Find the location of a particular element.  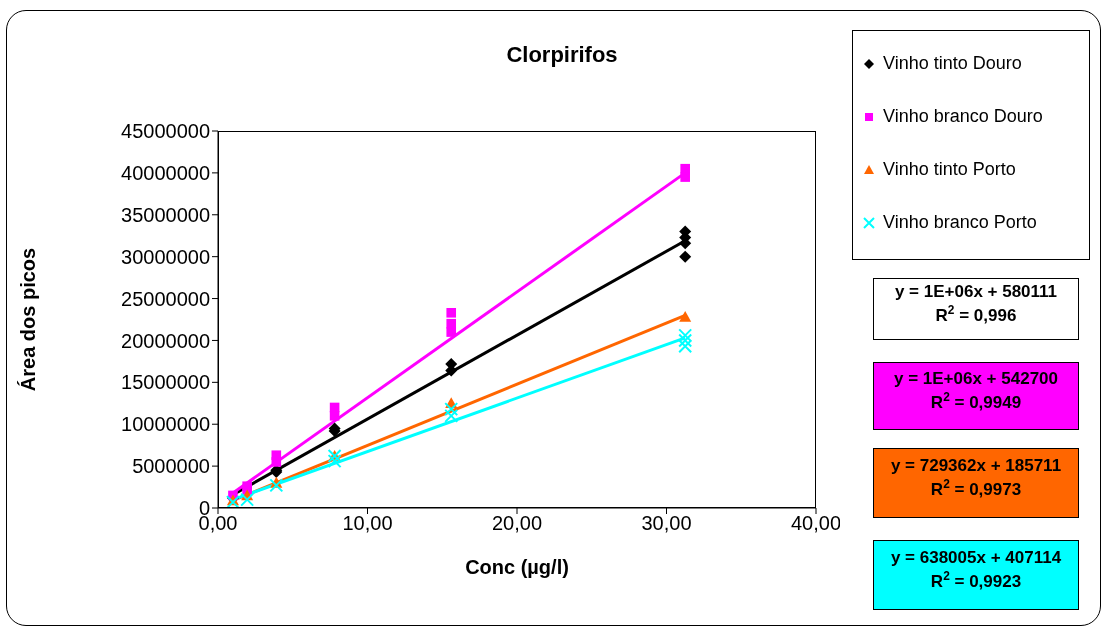

legend-label: Vinho tinto Porto is located at coordinates (949, 169).